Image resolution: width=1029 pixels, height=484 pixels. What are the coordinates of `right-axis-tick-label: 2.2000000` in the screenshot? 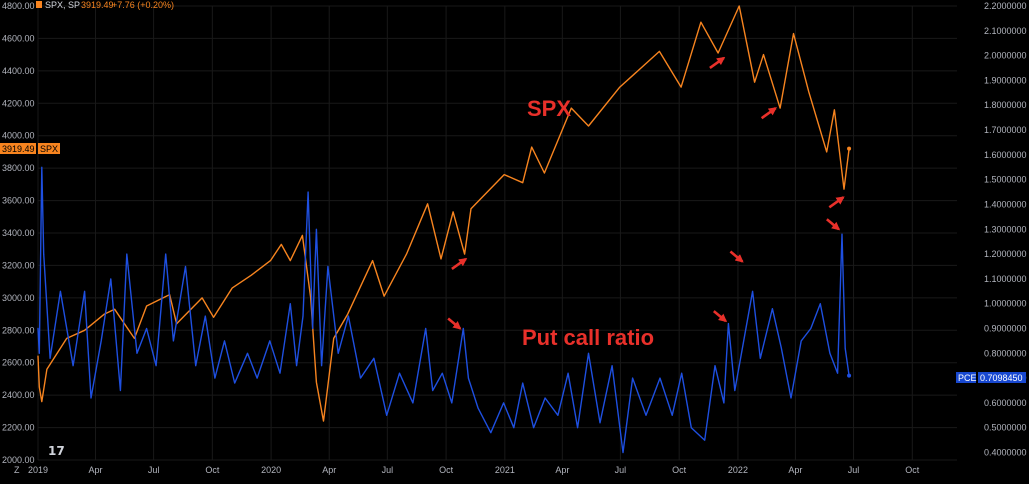 It's located at (1005, 6).